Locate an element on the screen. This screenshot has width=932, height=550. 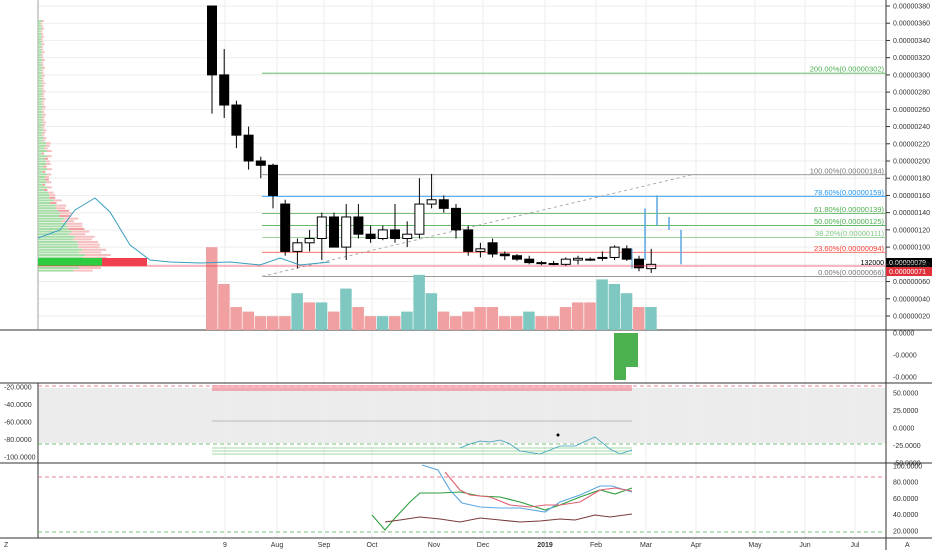
time-tick-label: Aug is located at coordinates (277, 545).